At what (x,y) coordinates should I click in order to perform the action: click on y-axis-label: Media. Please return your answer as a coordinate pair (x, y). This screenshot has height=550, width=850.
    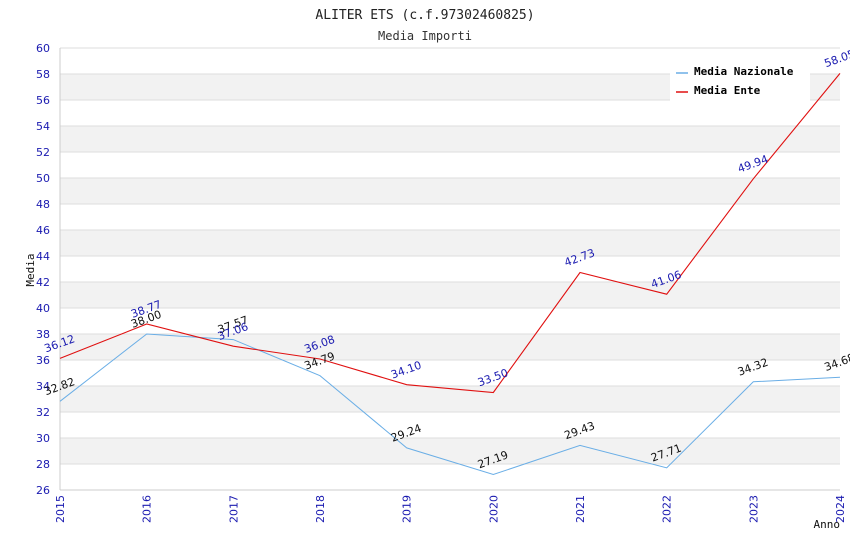
    Looking at the image, I should click on (30, 269).